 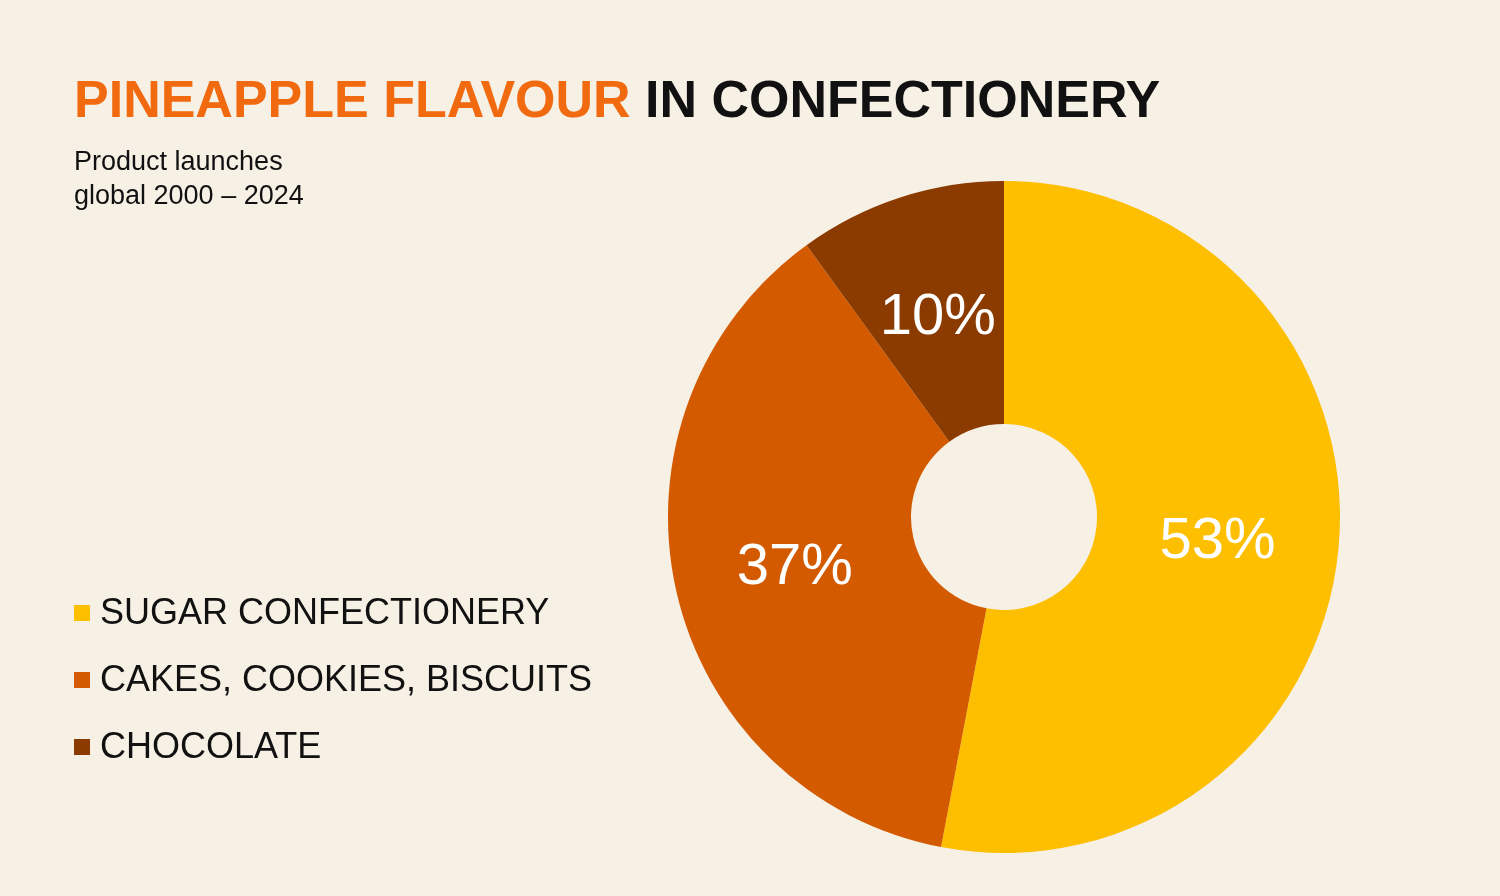 What do you see at coordinates (325, 611) in the screenshot?
I see `legend-label: SUGAR CONFECTIONERY` at bounding box center [325, 611].